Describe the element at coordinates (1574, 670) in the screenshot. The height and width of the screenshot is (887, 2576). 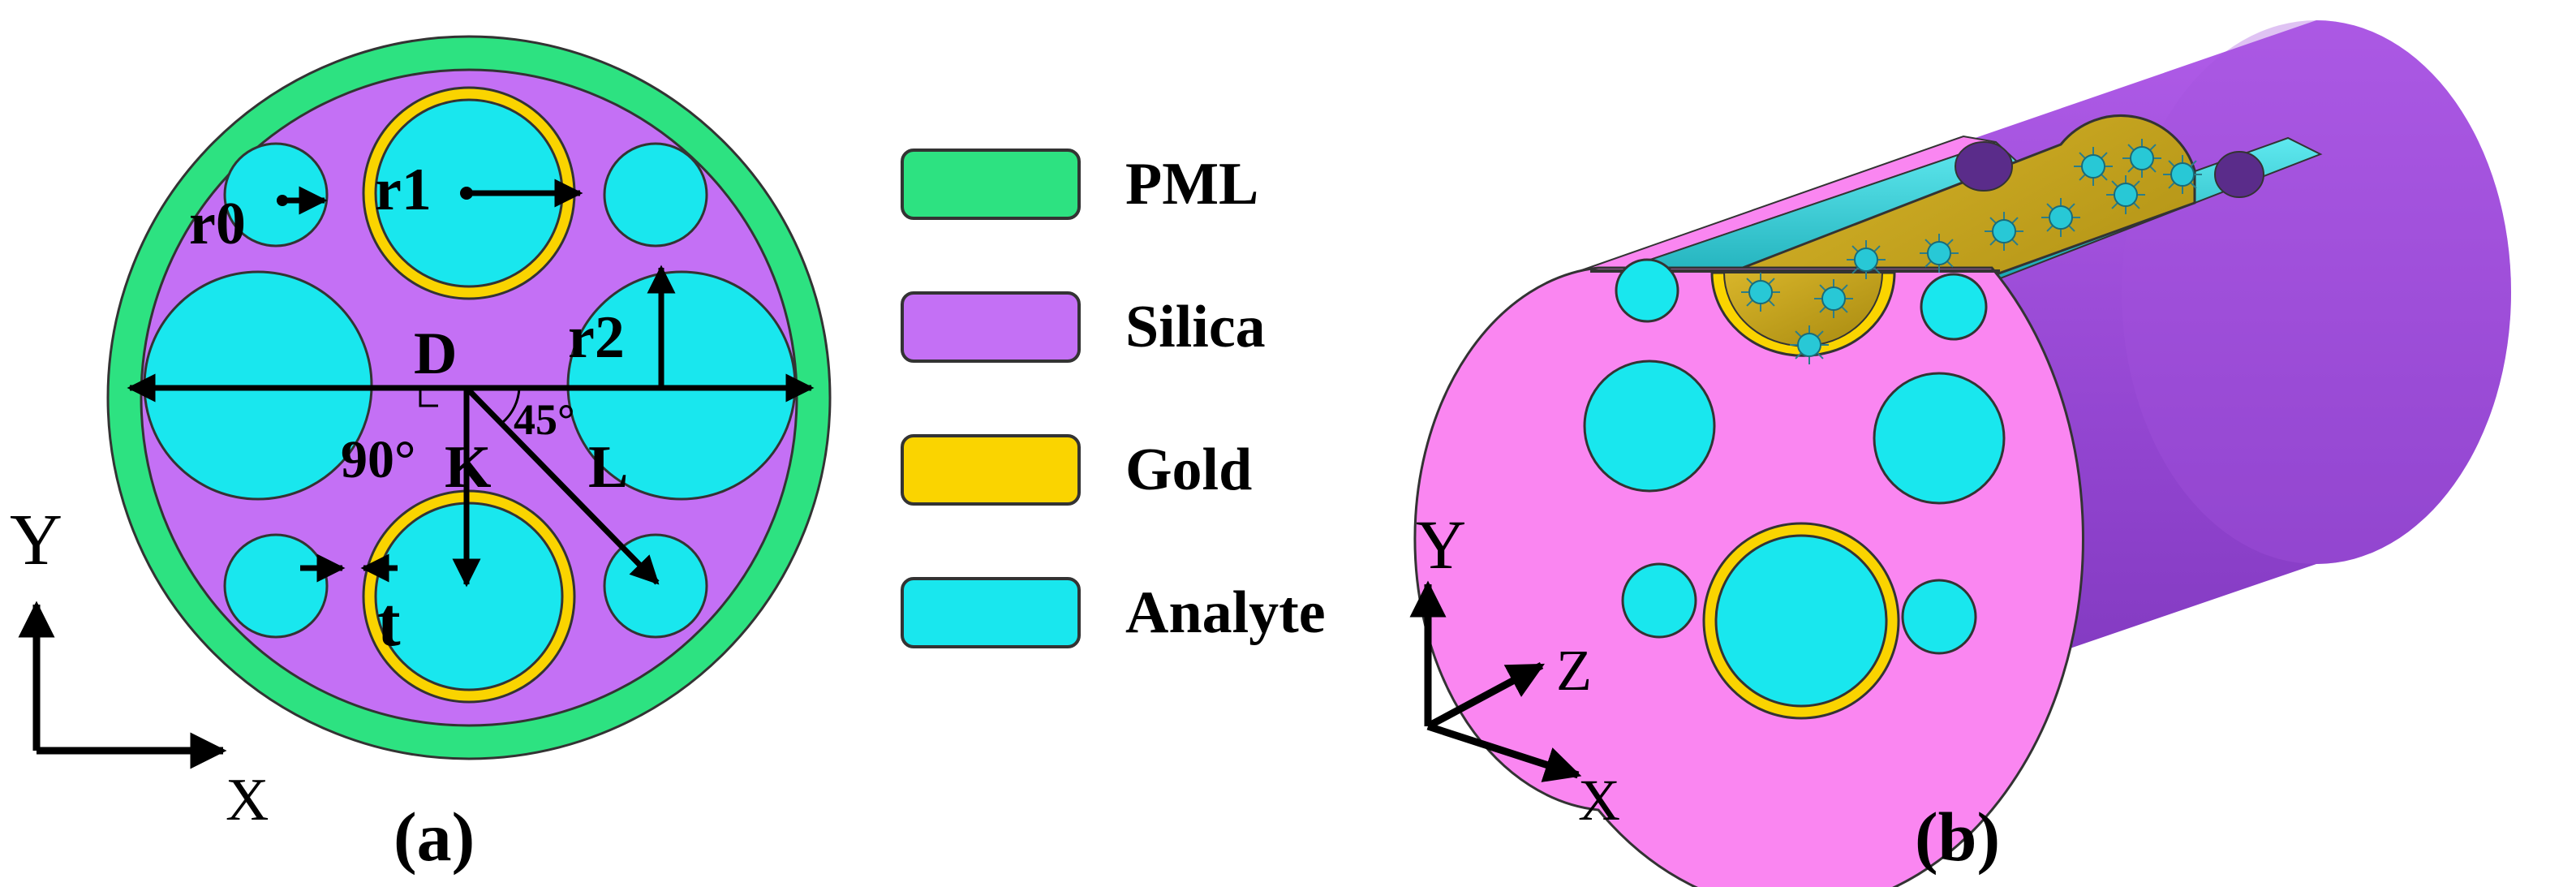
I see `axis-z-label-b: Z` at that location.